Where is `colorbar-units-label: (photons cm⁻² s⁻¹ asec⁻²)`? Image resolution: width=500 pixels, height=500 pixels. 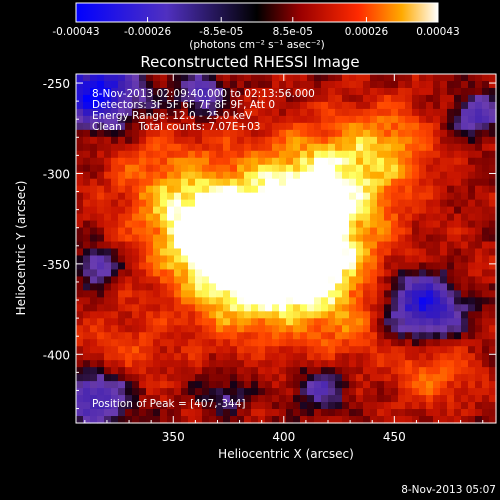 colorbar-units-label: (photons cm⁻² s⁻¹ asec⁻²) is located at coordinates (256, 45).